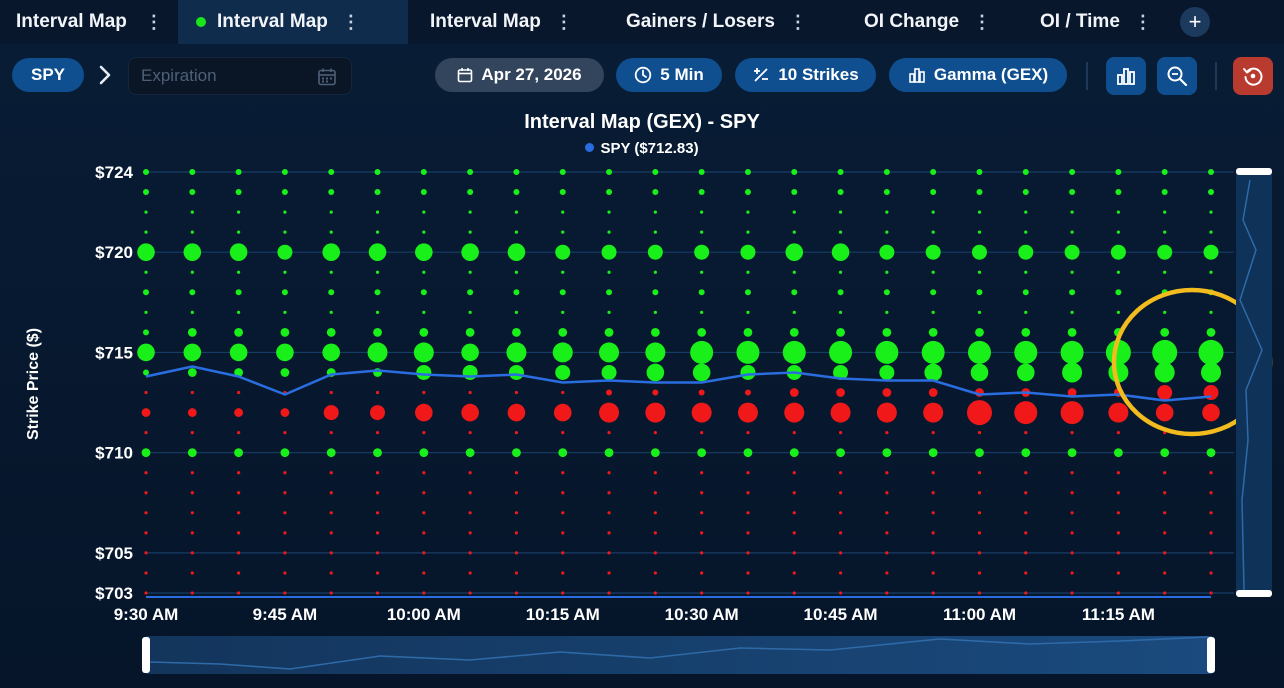 The width and height of the screenshot is (1284, 688). I want to click on x-range-slider, so click(678, 655).